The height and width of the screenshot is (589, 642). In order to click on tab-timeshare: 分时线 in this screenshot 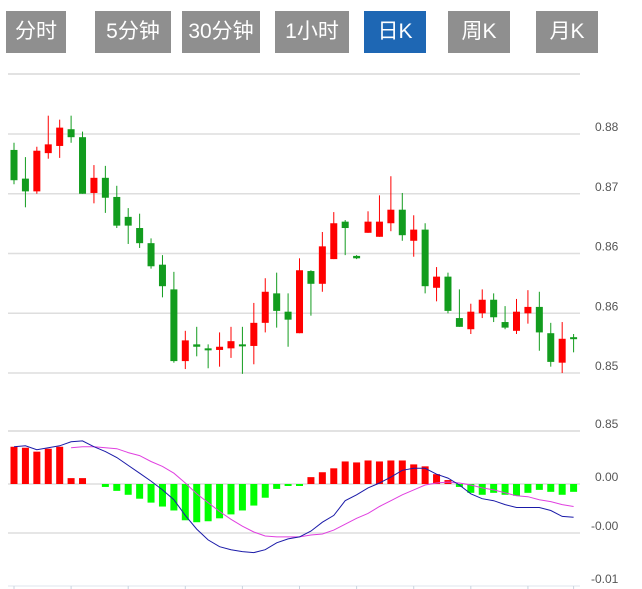, I will do `click(36, 48)`.